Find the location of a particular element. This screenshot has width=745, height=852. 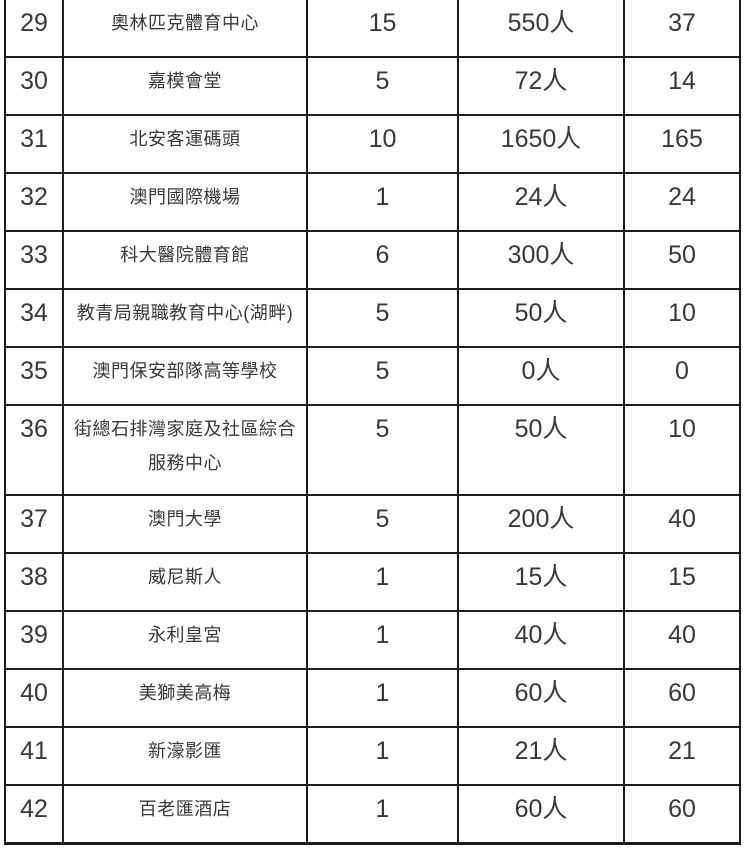

table-row: 31 北安客運碼頭 10 1650人 165 is located at coordinates (372, 144).